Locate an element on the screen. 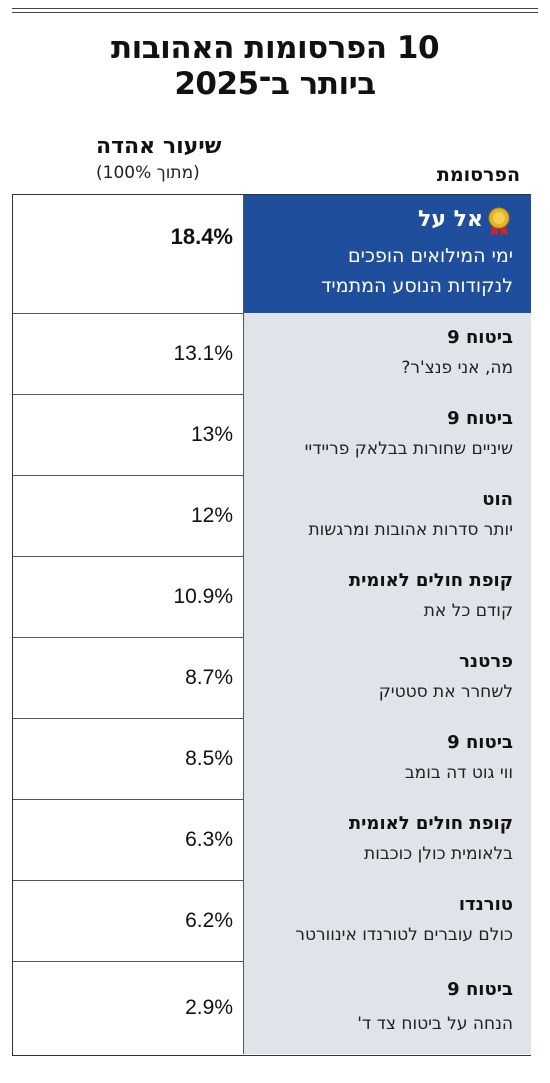 The width and height of the screenshot is (550, 1083). campaign-name: בלאומית כולן כוכבות is located at coordinates (438, 854).